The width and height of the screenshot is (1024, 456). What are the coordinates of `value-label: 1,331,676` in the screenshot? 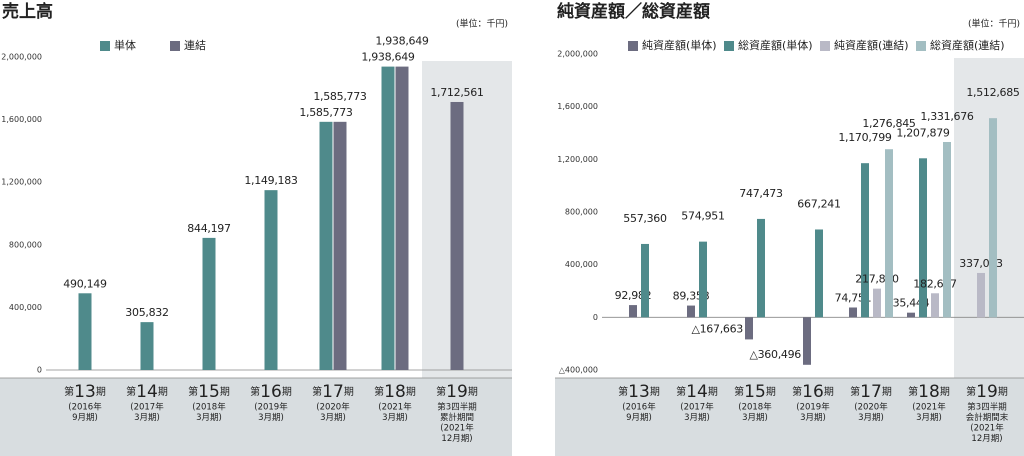 It's located at (947, 116).